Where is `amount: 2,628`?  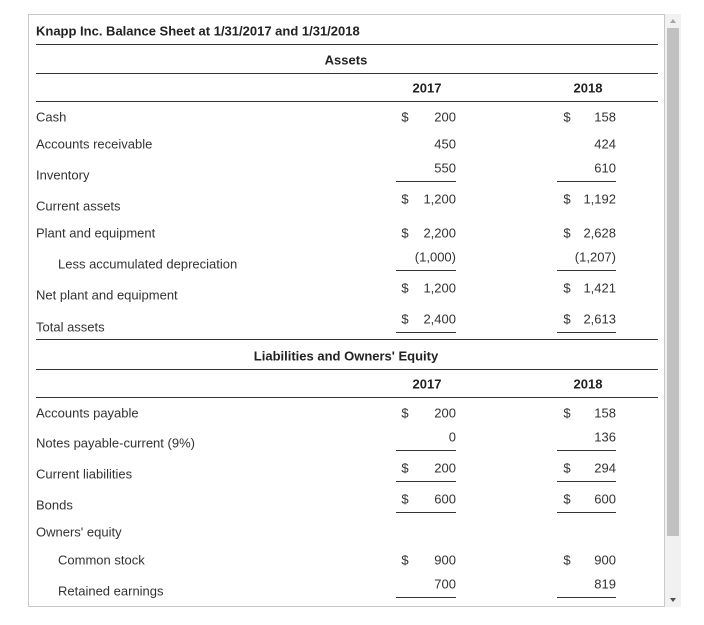 amount: 2,628 is located at coordinates (599, 232).